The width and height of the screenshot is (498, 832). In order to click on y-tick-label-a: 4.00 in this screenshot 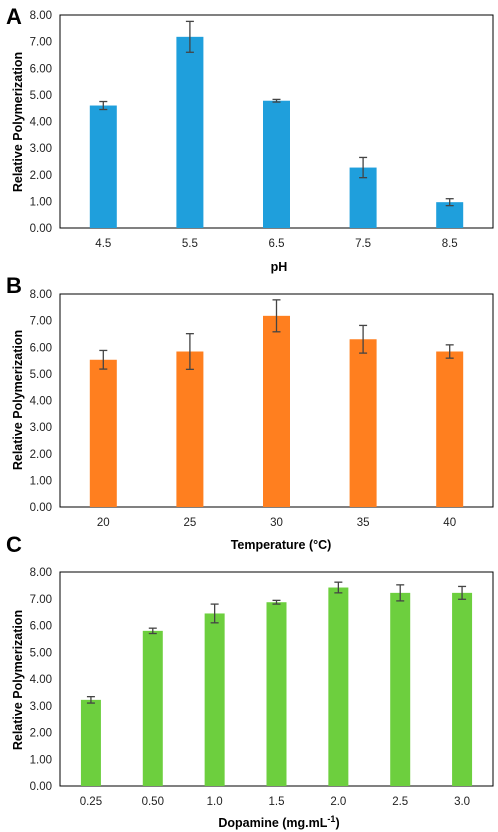, I will do `click(41, 123)`.